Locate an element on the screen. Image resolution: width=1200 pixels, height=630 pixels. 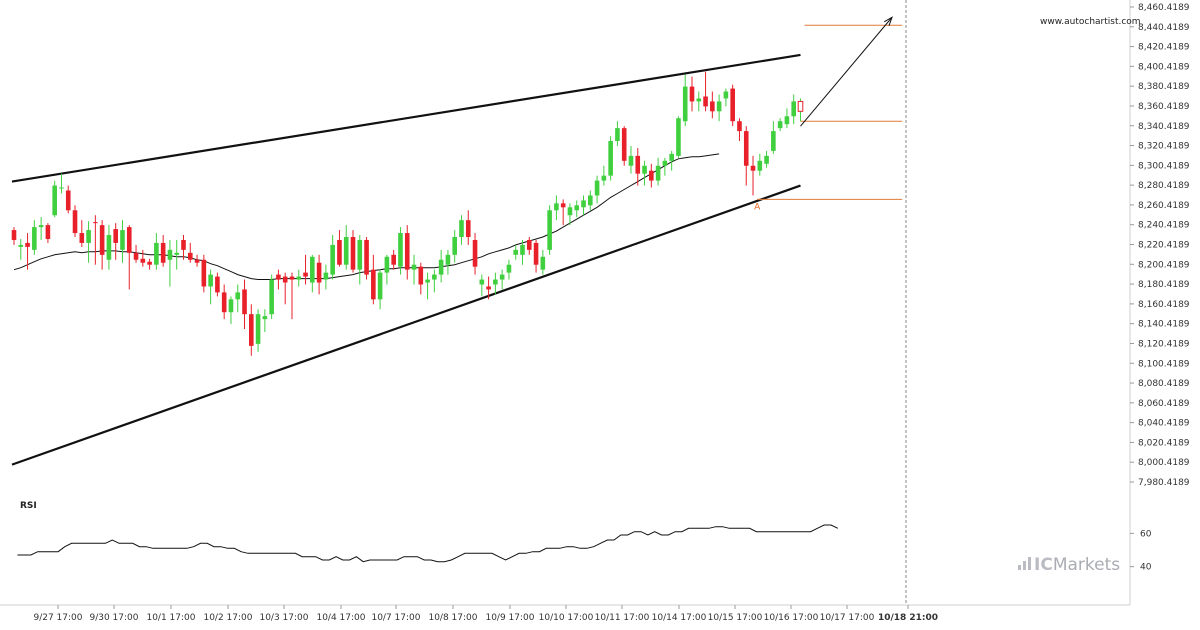
x-tick-label: 9/27 17:00 is located at coordinates (57, 618).